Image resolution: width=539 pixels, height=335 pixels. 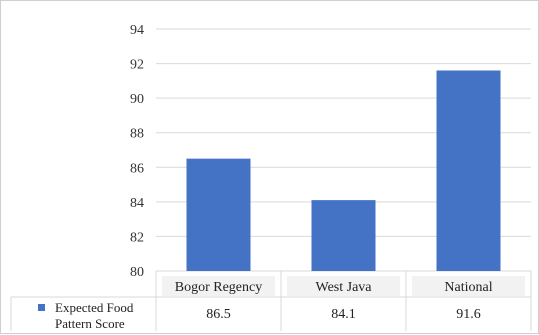 What do you see at coordinates (468, 314) in the screenshot?
I see `value-label: 91.6` at bounding box center [468, 314].